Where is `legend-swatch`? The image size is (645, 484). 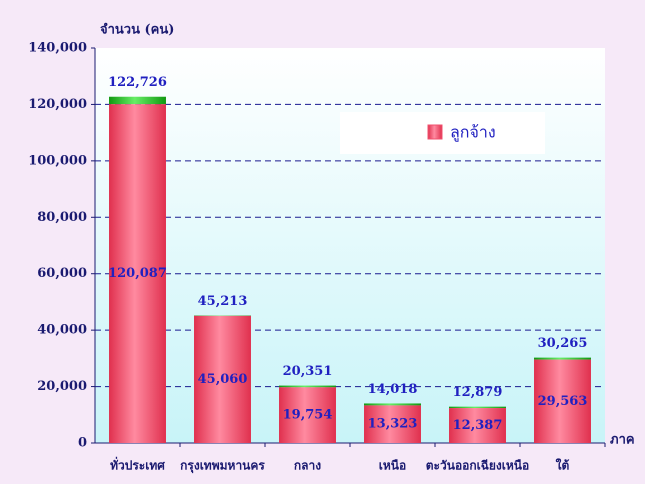
legend-swatch is located at coordinates (435, 132).